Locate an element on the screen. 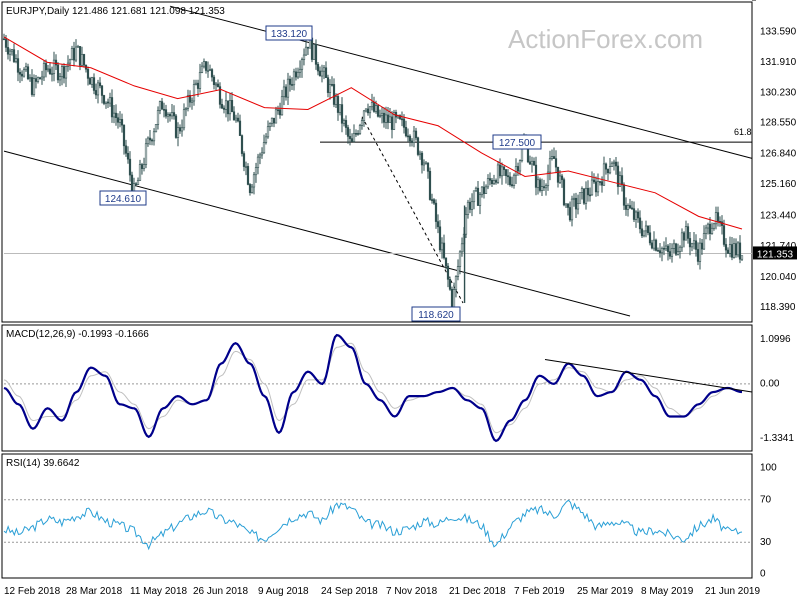 Image resolution: width=800 pixels, height=600 pixels. rsi-plot is located at coordinates (377, 525).